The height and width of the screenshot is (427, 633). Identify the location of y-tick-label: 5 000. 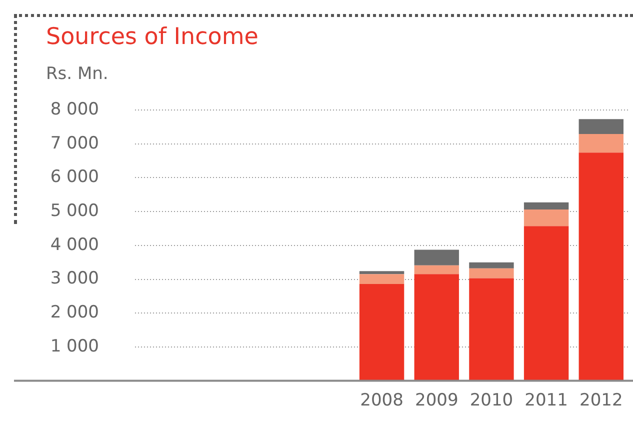
(74, 210).